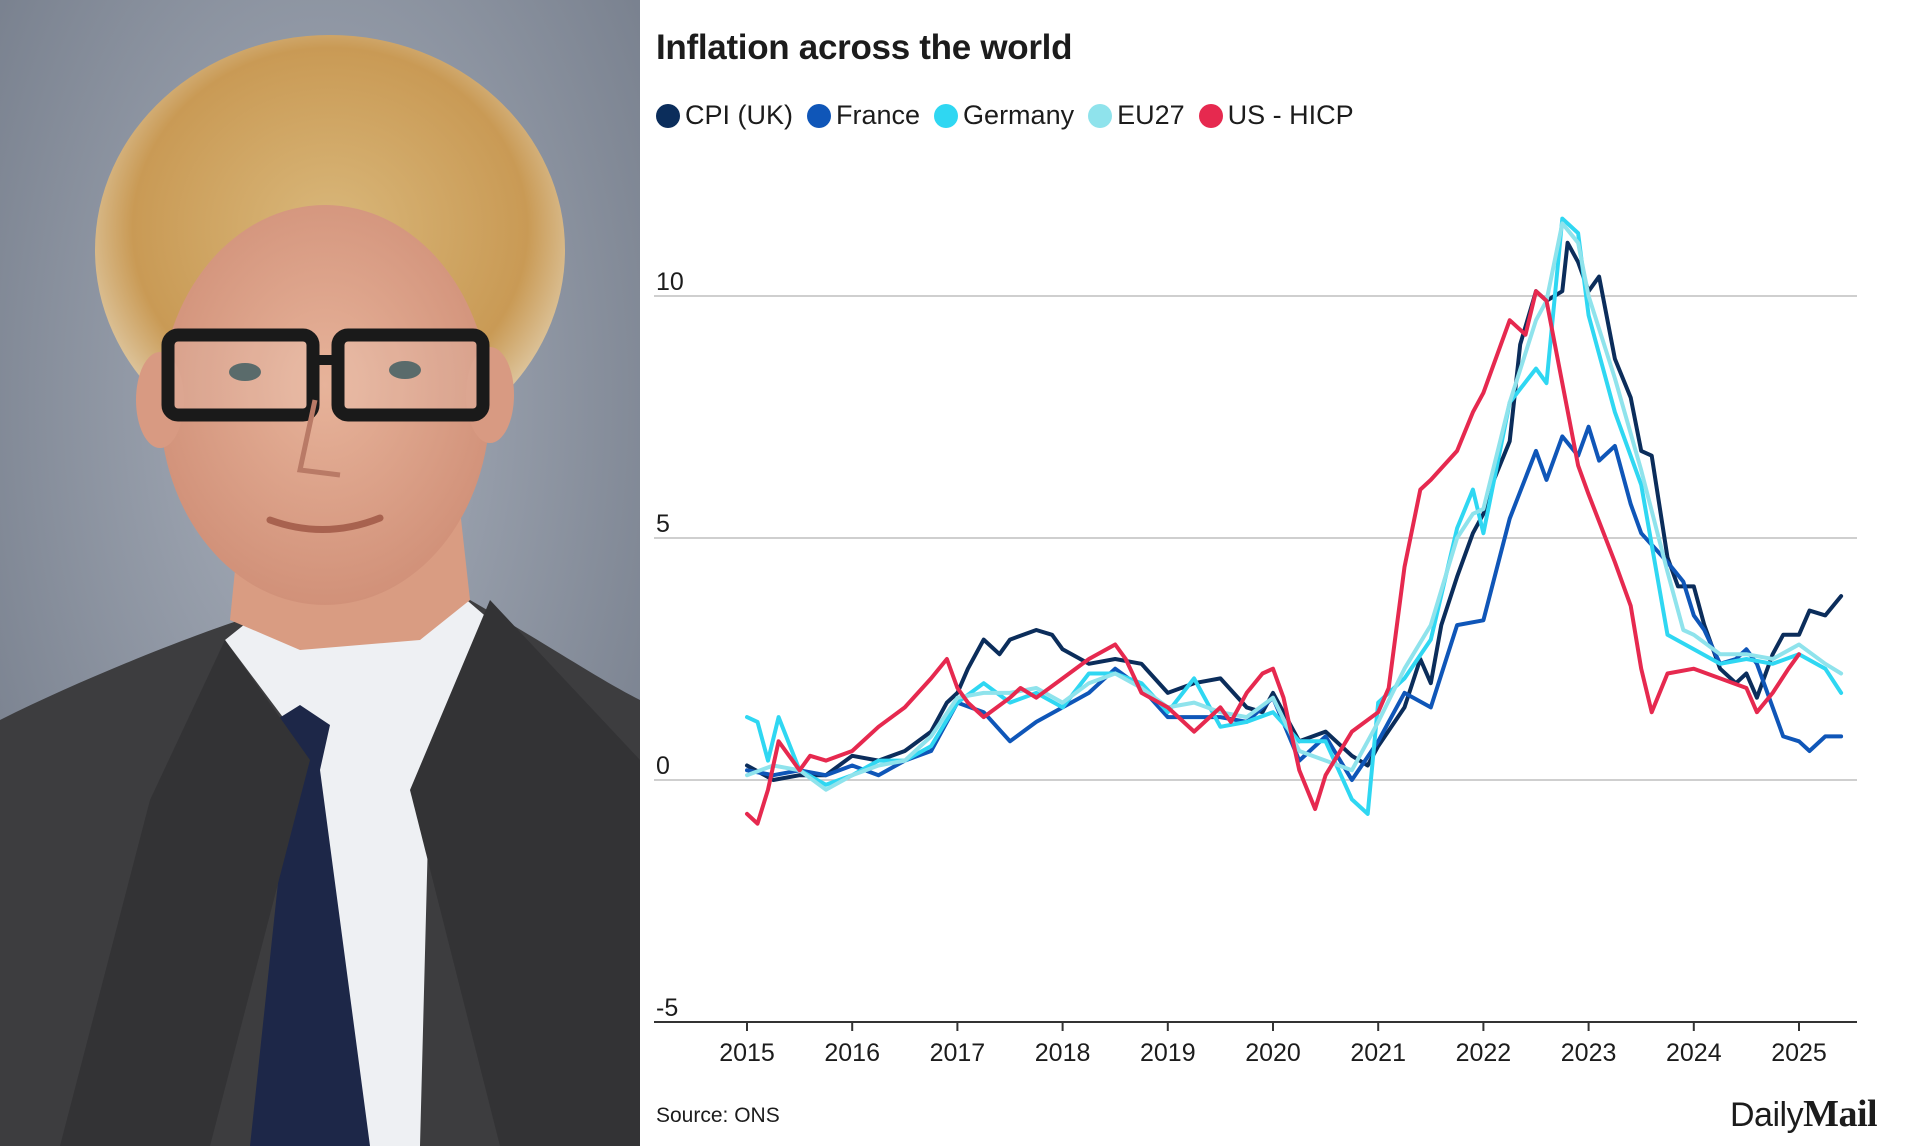 The height and width of the screenshot is (1146, 1908). I want to click on x-tick-label: 2025, so click(1799, 1053).